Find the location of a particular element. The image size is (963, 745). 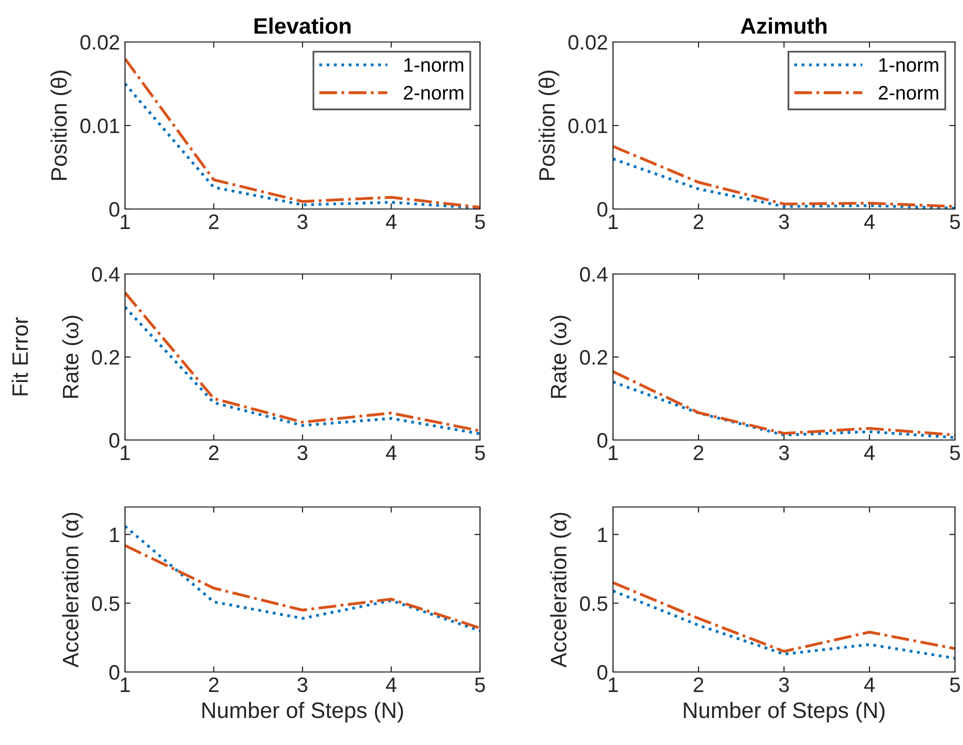

chart-title: Azimuth is located at coordinates (783, 26).